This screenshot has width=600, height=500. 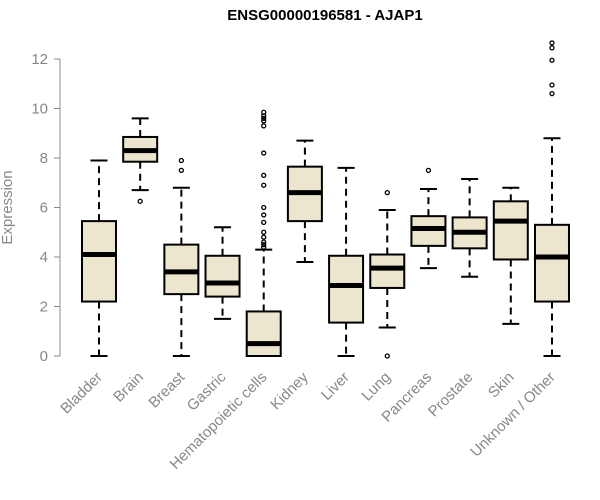 What do you see at coordinates (376, 387) in the screenshot?
I see `x-tick-label: Lung` at bounding box center [376, 387].